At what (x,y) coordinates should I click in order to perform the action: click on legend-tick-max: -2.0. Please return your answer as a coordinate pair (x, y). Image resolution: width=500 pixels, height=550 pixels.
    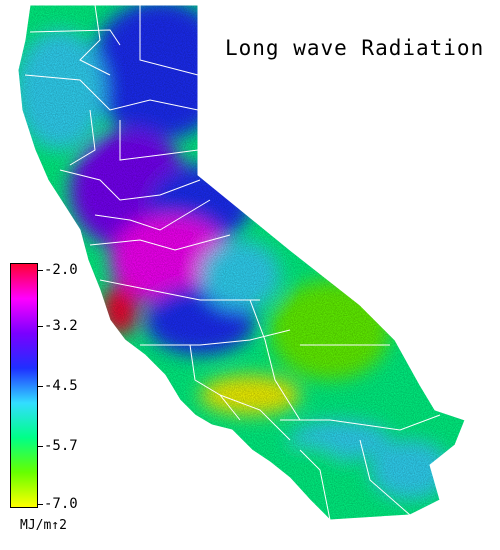
    Looking at the image, I should click on (61, 270).